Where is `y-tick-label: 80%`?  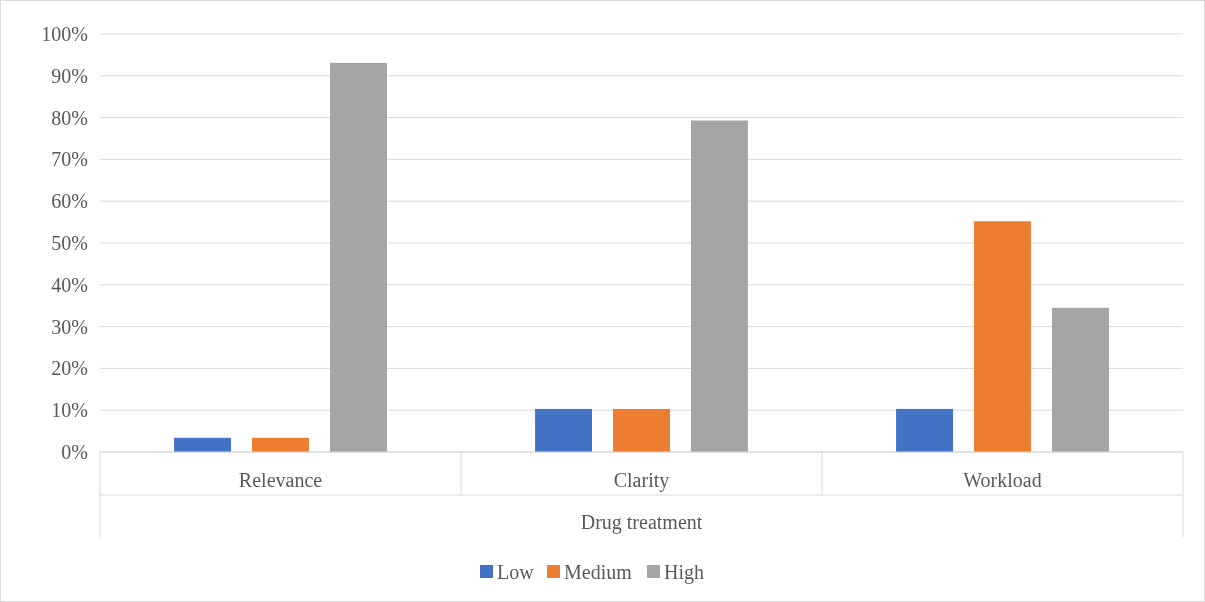
y-tick-label: 80% is located at coordinates (69, 117).